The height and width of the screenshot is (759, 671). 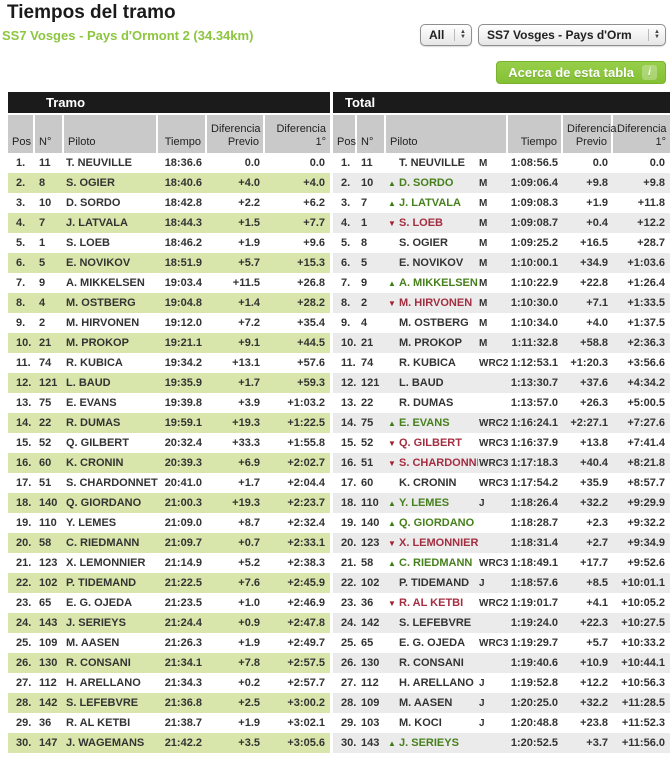 What do you see at coordinates (534, 303) in the screenshot?
I see `time-cell: 1:10:30.0` at bounding box center [534, 303].